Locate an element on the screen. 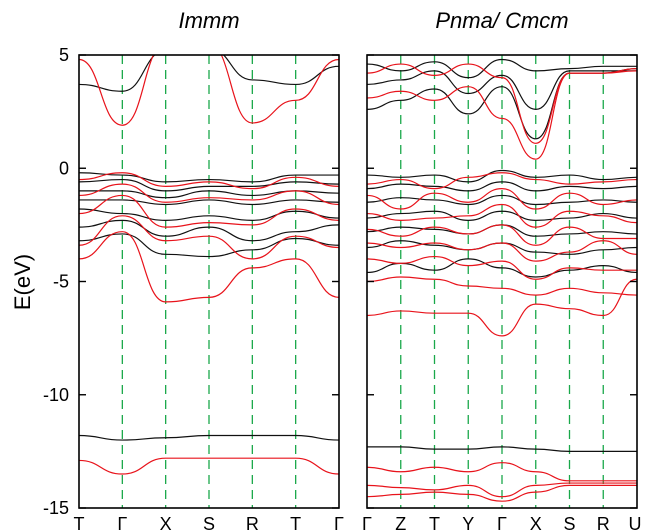 Image resolution: width=646 pixels, height=532 pixels. y-axis-label: E(eV) is located at coordinates (22, 282).